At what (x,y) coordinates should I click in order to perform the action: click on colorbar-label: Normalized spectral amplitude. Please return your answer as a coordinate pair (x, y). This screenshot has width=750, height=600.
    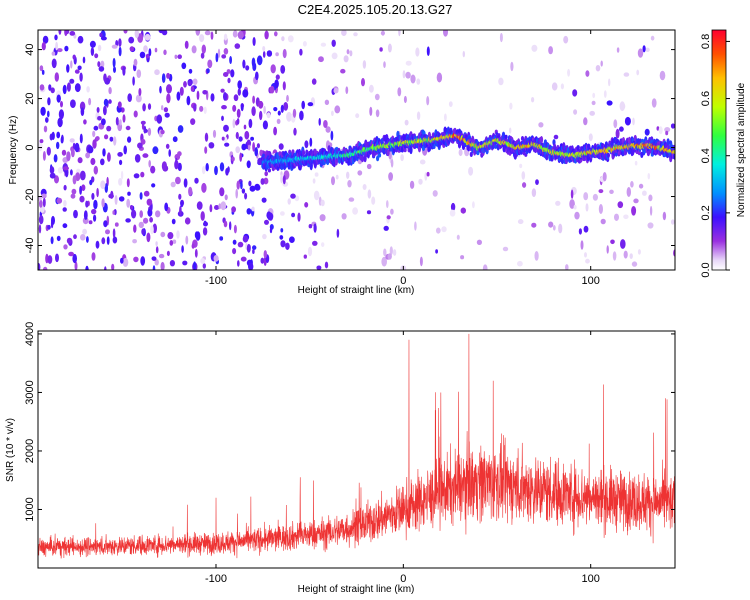
    Looking at the image, I should click on (741, 149).